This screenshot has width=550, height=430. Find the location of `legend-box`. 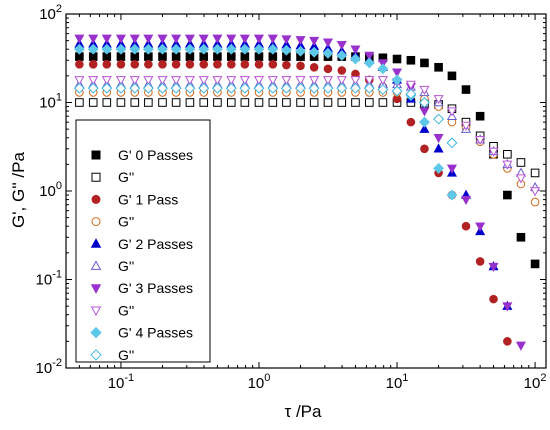

legend-box is located at coordinates (143, 241).